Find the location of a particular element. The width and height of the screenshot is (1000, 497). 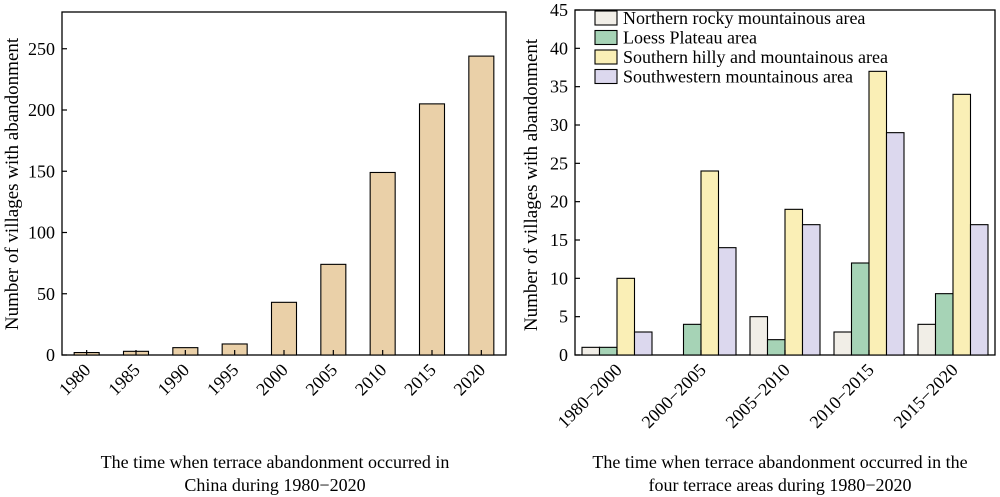

chart2-y-tick-label: 10 is located at coordinates (559, 278).